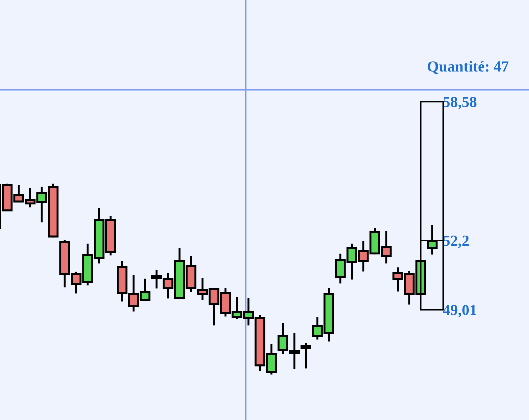 This screenshot has height=420, width=529. Describe the element at coordinates (459, 311) in the screenshot. I see `y-tick-label: 49,01` at that location.